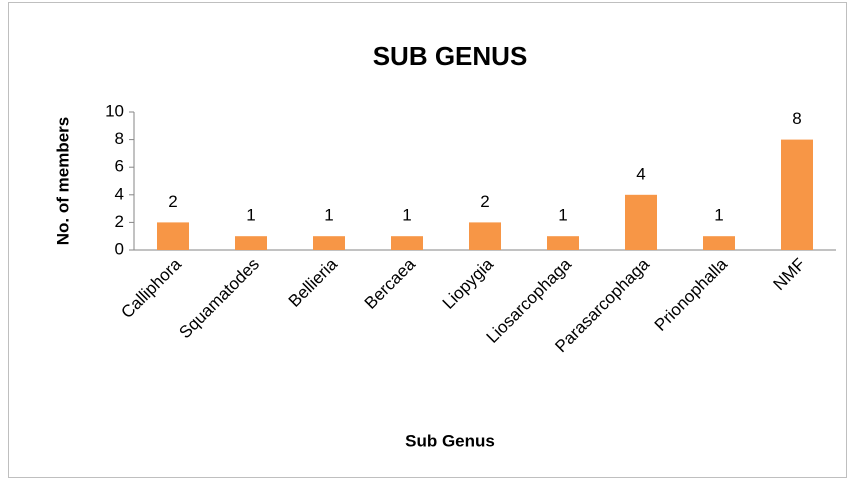  Describe the element at coordinates (114, 110) in the screenshot. I see `y-tick-label: 10` at that location.